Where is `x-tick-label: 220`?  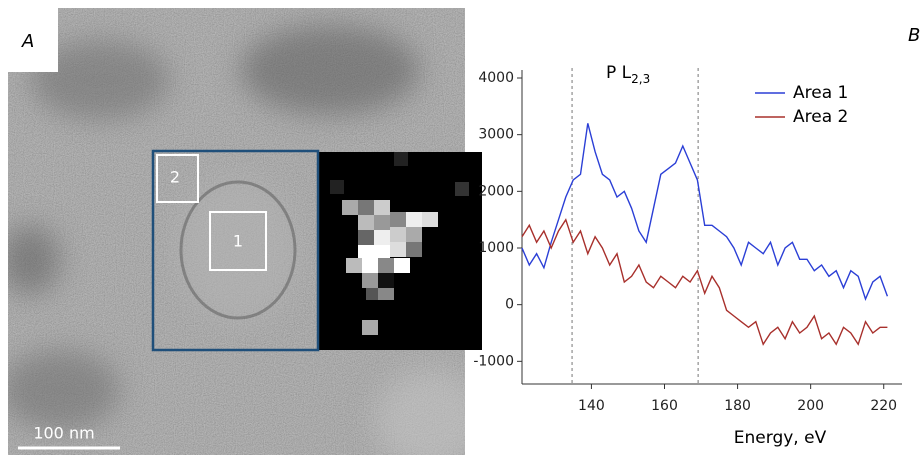
x-tick-label: 220 is located at coordinates (883, 406).